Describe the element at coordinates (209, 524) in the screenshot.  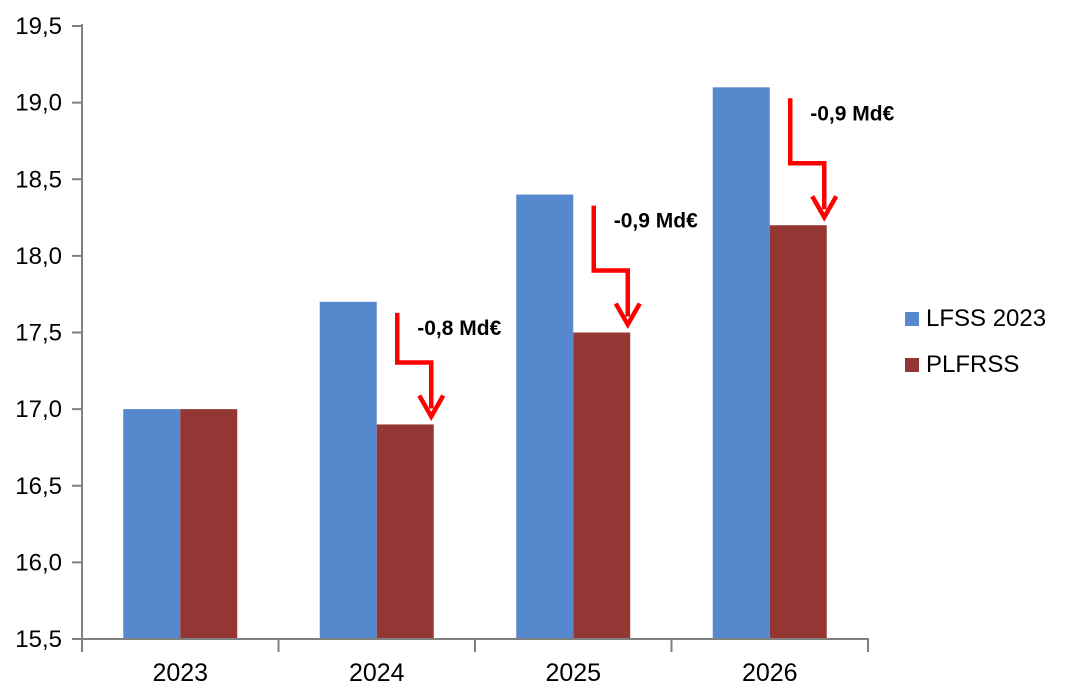
I see `bar-plfrss-2023` at that location.